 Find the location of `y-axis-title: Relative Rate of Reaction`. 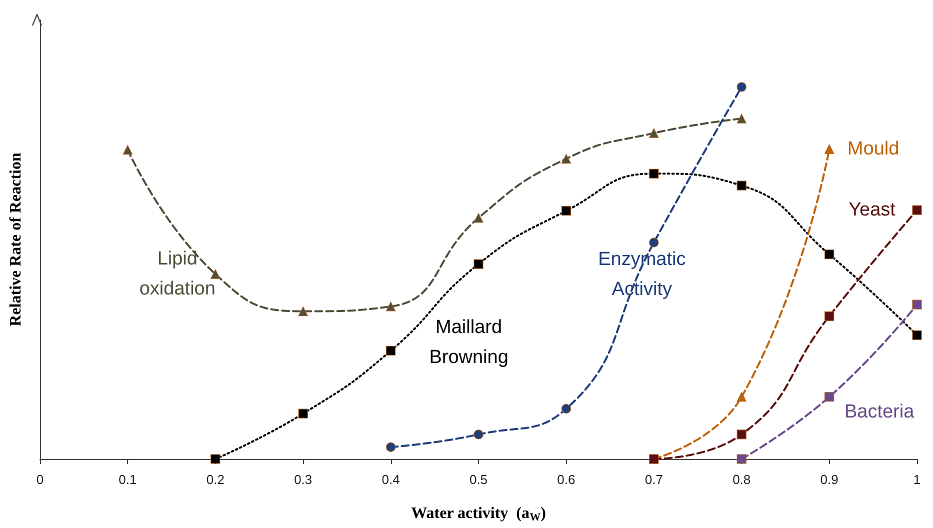

y-axis-title: Relative Rate of Reaction is located at coordinates (16, 239).